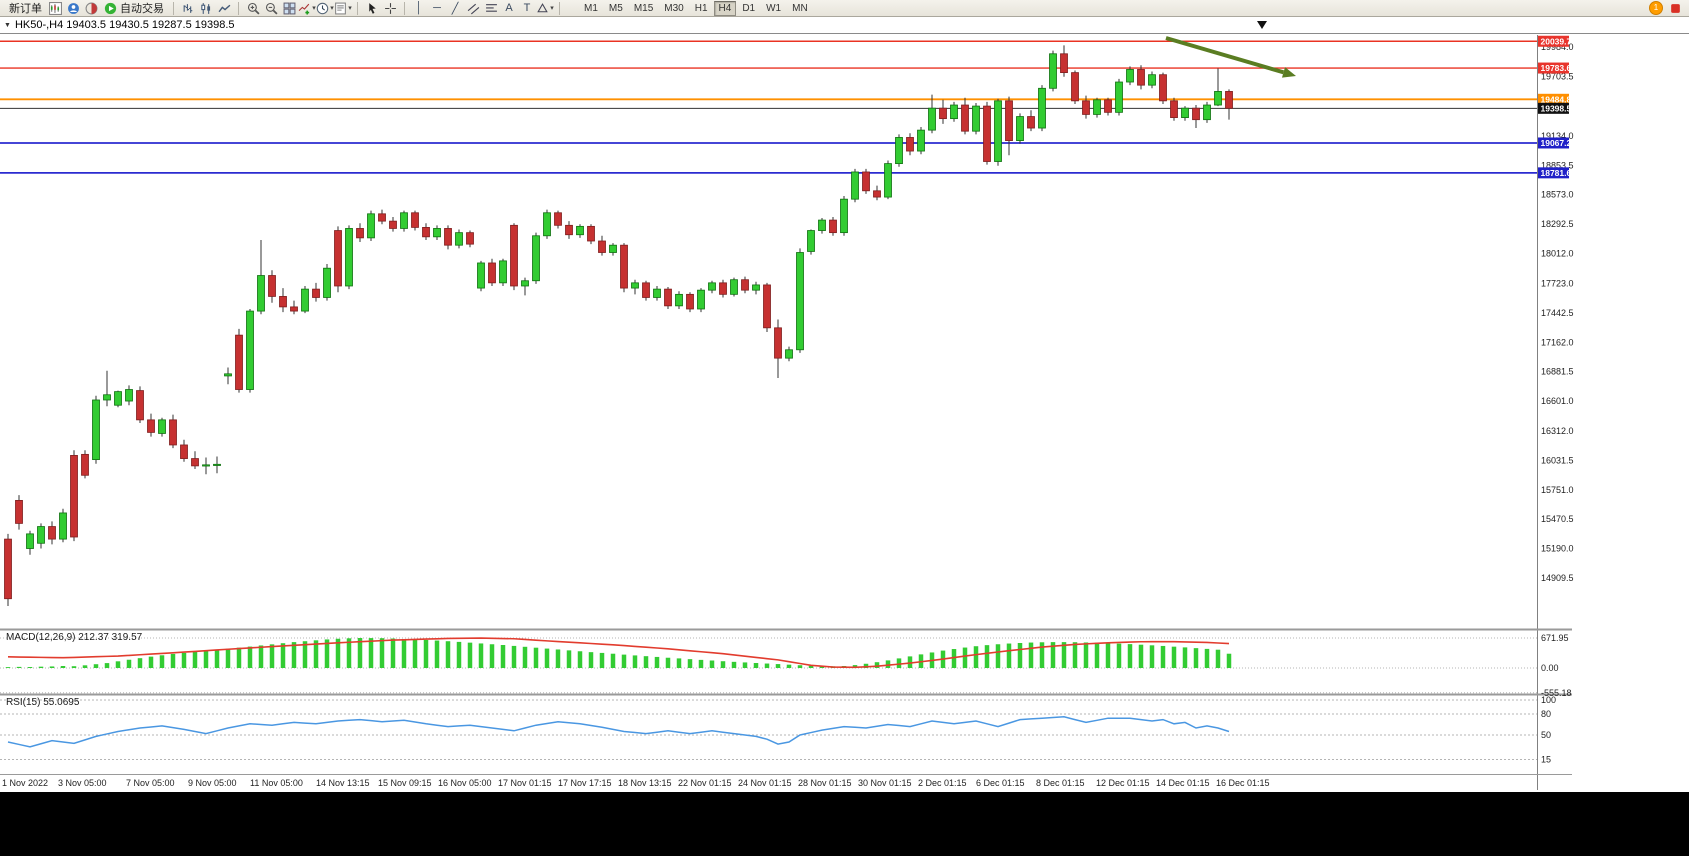 This screenshot has height=856, width=1689. Describe the element at coordinates (82, 783) in the screenshot. I see `svg-text: 3 Nov 05:00` at that location.